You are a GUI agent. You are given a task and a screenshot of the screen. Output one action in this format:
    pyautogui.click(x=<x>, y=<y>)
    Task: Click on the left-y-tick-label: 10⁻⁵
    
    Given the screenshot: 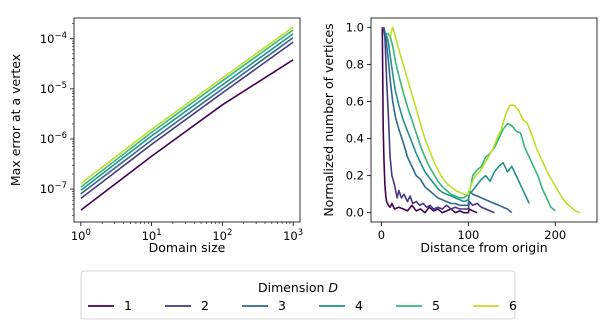 What is the action you would take?
    pyautogui.click(x=53, y=88)
    